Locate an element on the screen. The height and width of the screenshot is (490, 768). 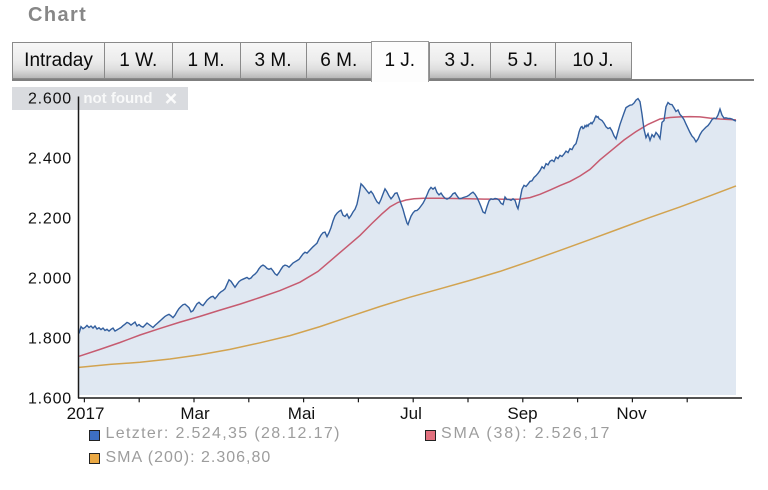
svg-text: 2.200 is located at coordinates (50, 218).